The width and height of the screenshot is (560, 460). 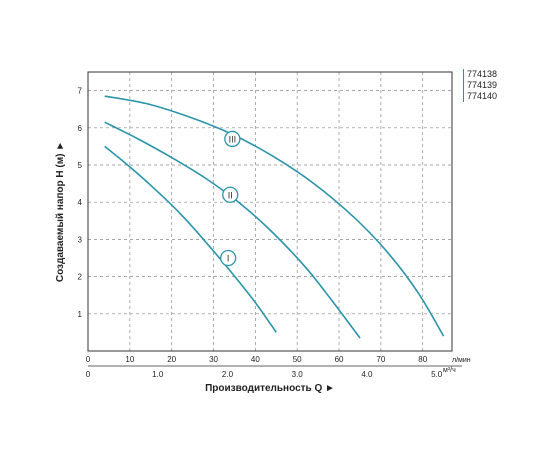 What do you see at coordinates (88, 374) in the screenshot?
I see `x-tick-label-m3h: 0` at bounding box center [88, 374].